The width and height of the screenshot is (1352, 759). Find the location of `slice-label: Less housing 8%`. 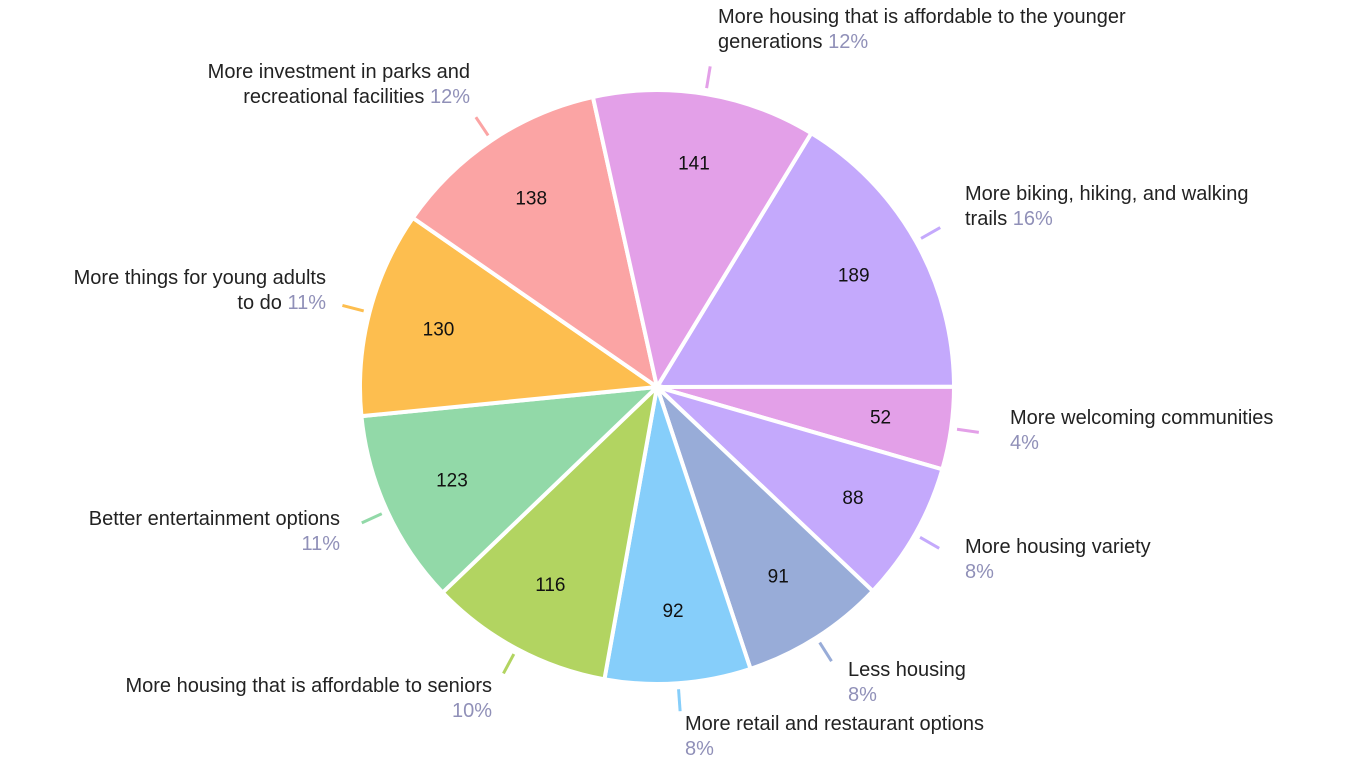

slice-label: Less housing 8% is located at coordinates (948, 683).